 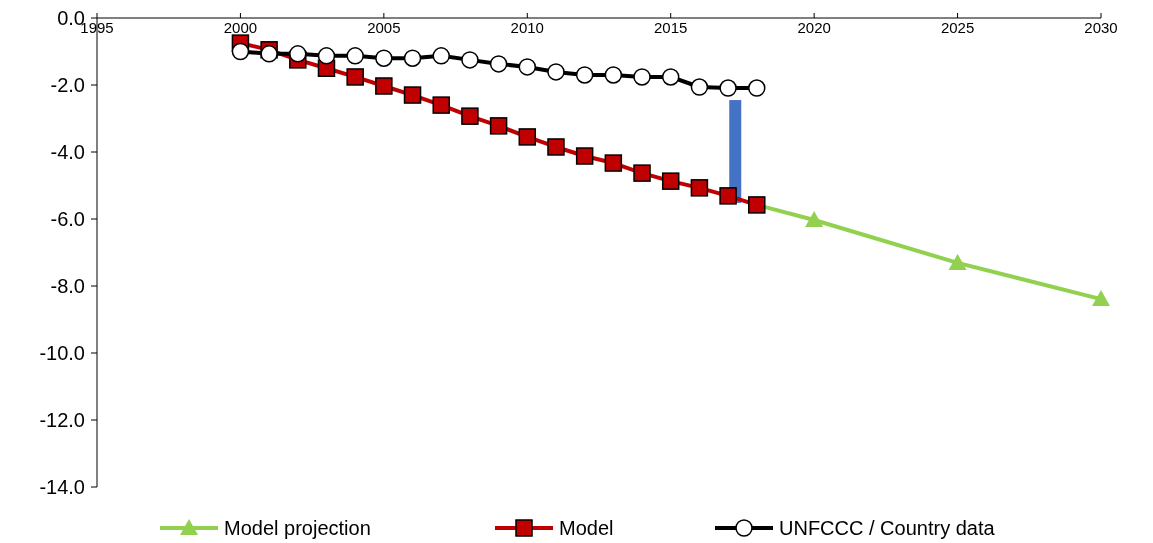 I want to click on y-tick-label: -6.0, so click(x=67, y=219).